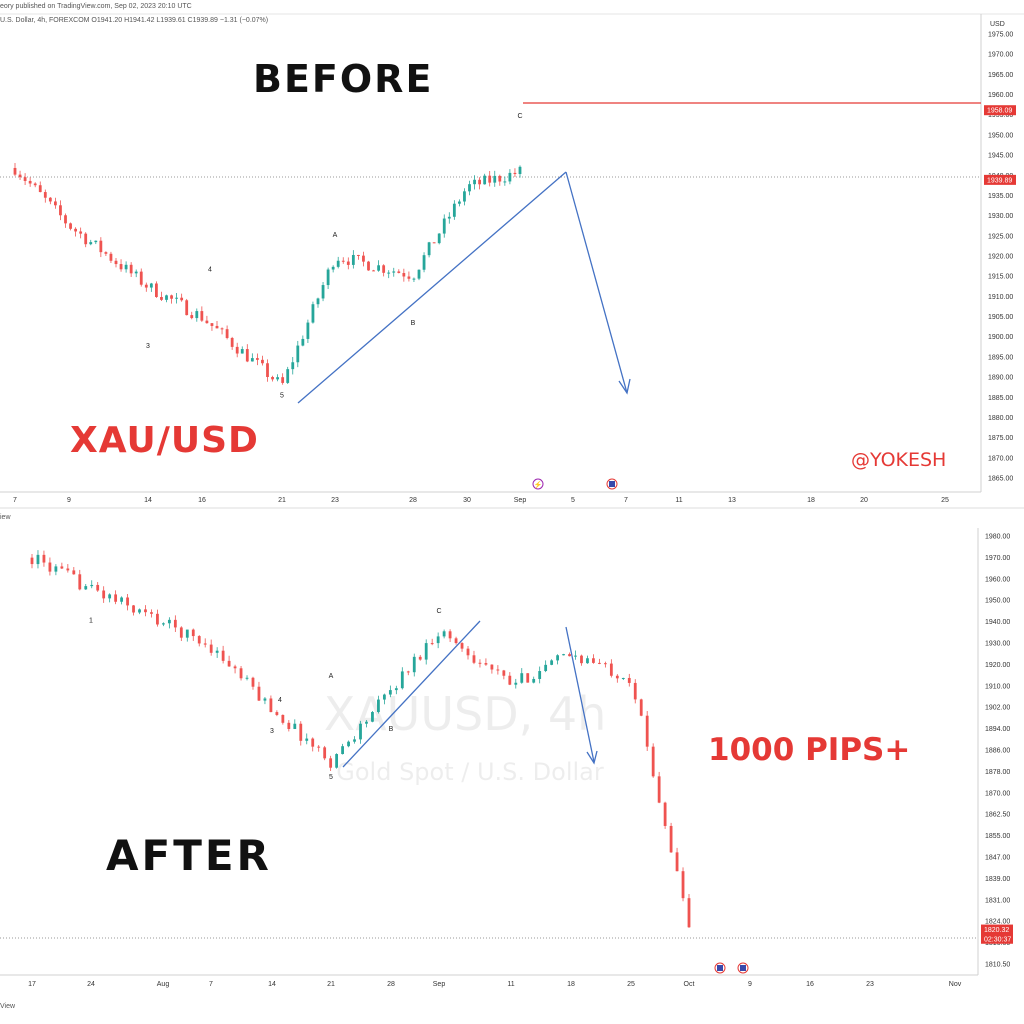 This screenshot has height=1024, width=1024. Describe the element at coordinates (189, 855) in the screenshot. I see `after-label: AFTER` at that location.